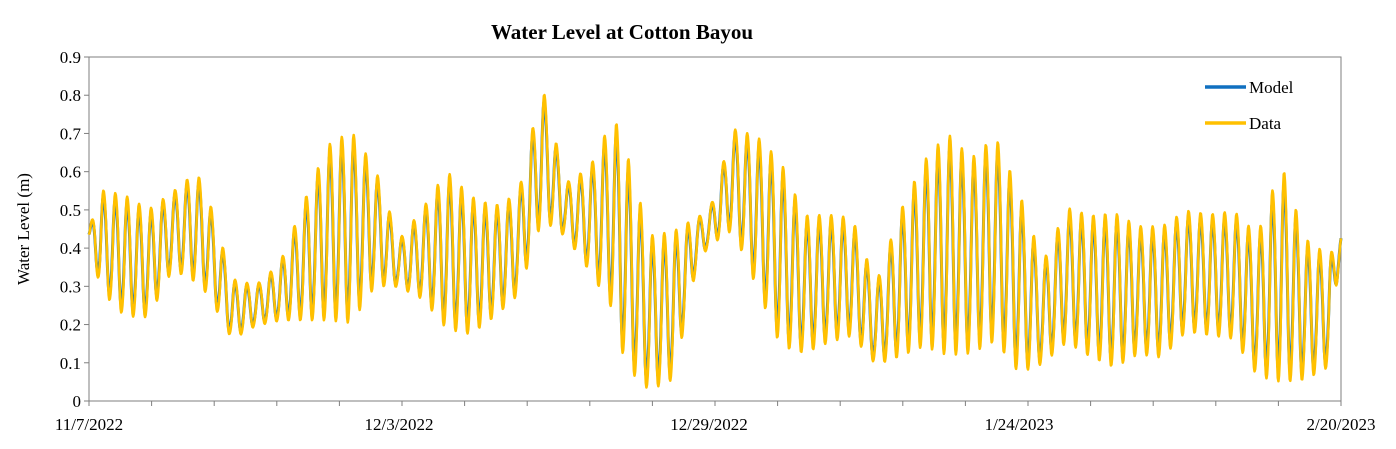 This screenshot has width=1396, height=449. I want to click on legend: Model Data, so click(1249, 105).